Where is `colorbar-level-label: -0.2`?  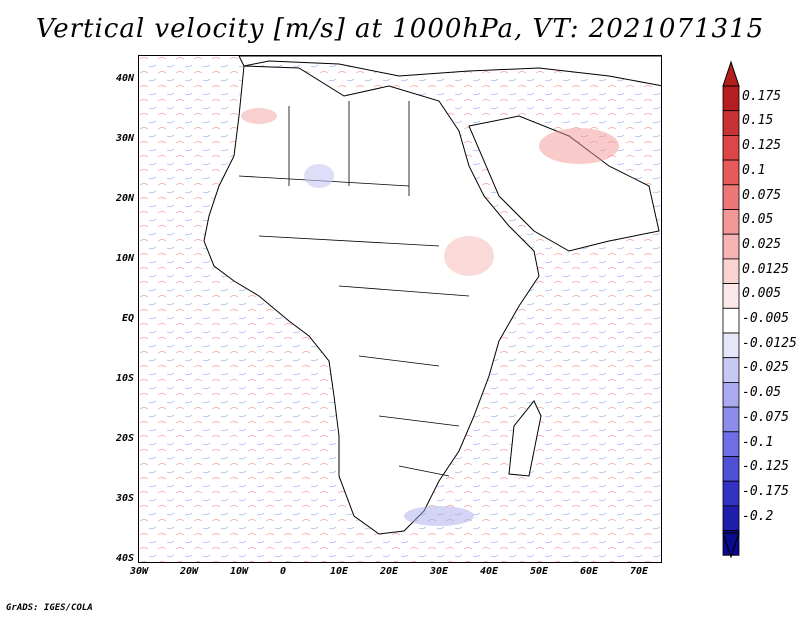
colorbar-level-label: -0.2 is located at coordinates (758, 516).